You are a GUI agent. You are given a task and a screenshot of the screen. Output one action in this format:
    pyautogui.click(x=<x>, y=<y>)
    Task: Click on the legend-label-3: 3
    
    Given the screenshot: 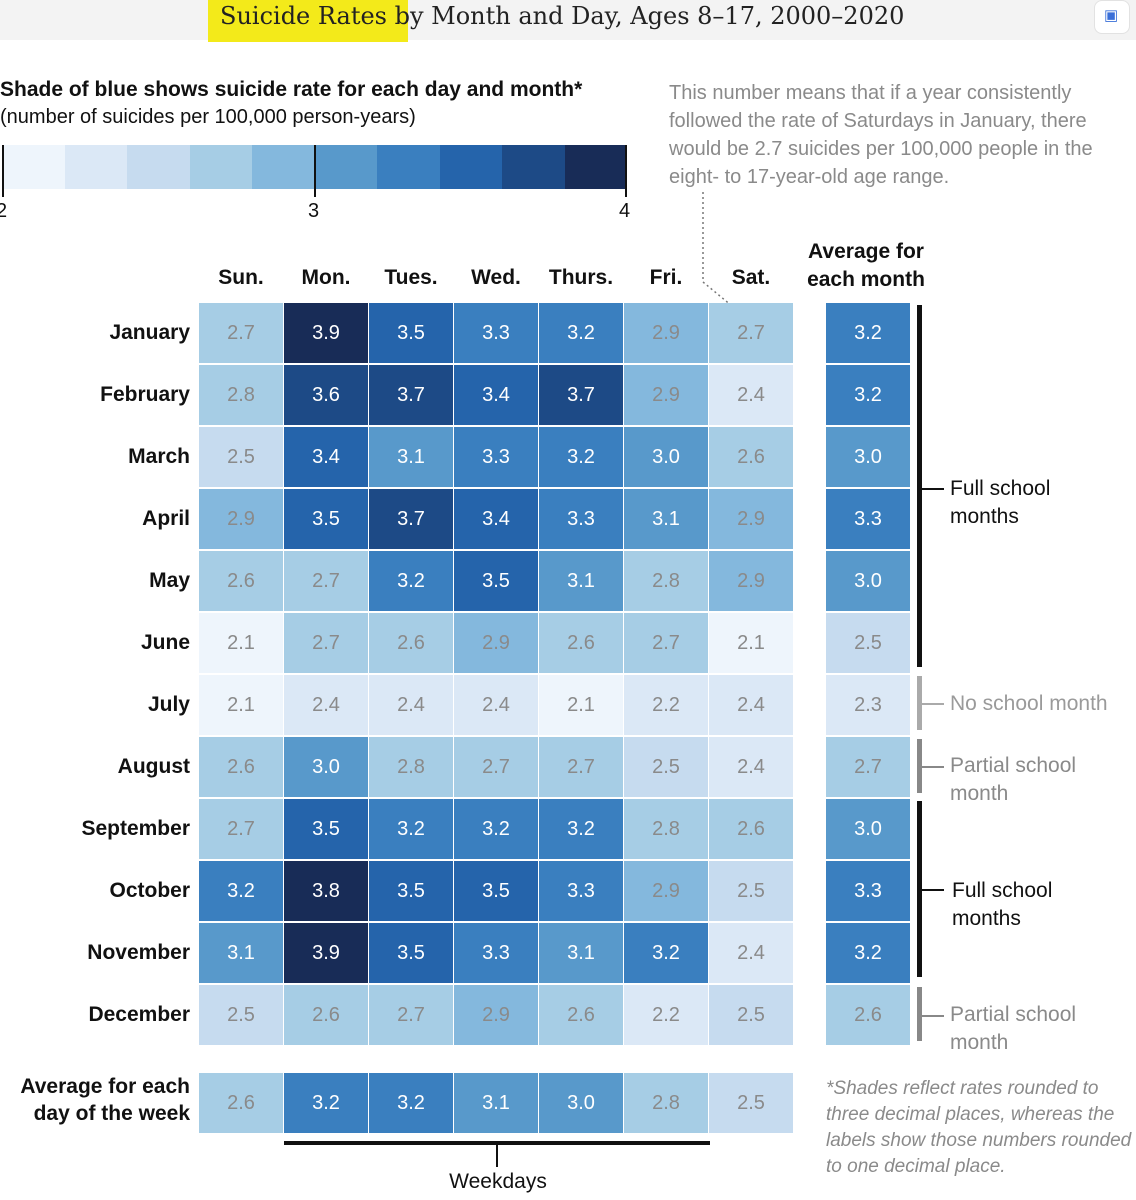 What is the action you would take?
    pyautogui.click(x=314, y=211)
    